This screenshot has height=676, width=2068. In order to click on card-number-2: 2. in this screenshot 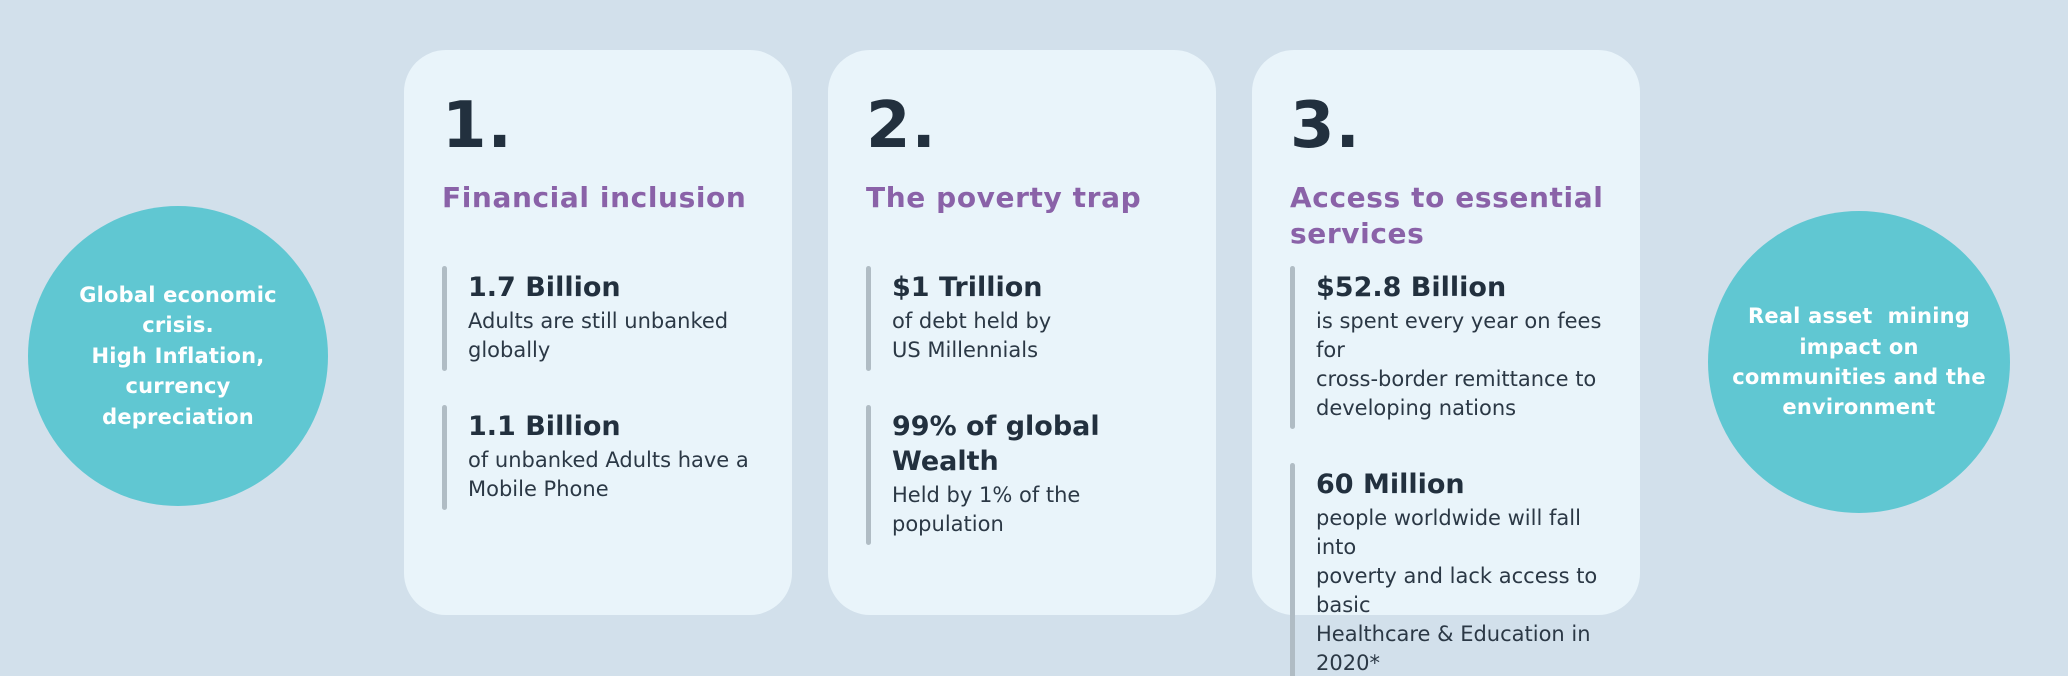, I will do `click(901, 126)`.